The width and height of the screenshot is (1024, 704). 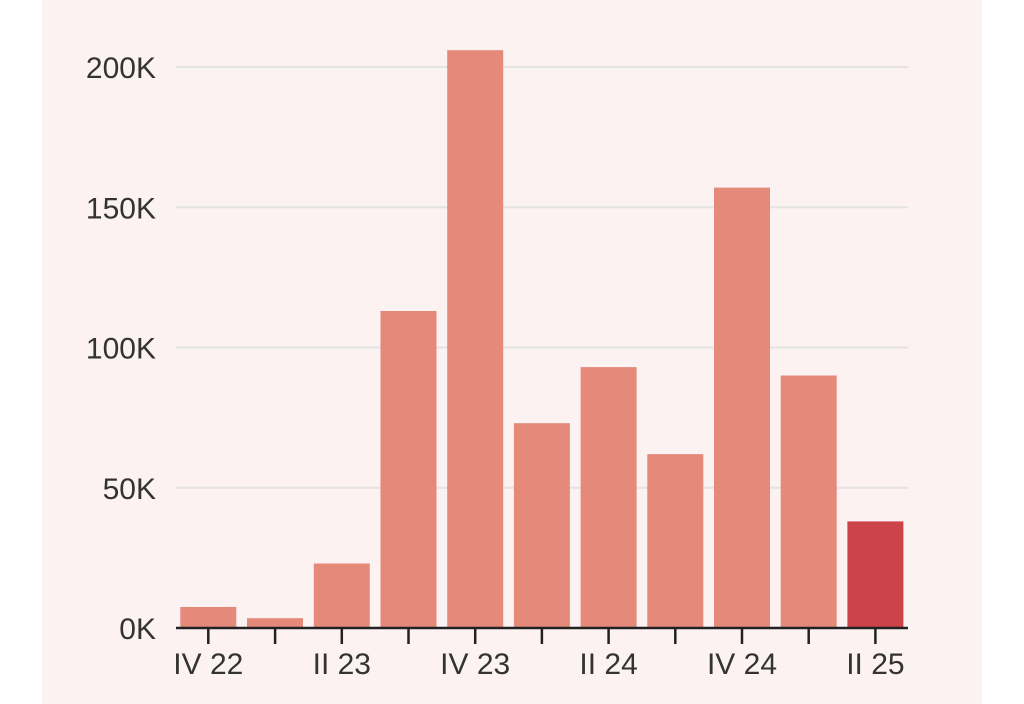 I want to click on y-tick-label: 200K, so click(x=121, y=68).